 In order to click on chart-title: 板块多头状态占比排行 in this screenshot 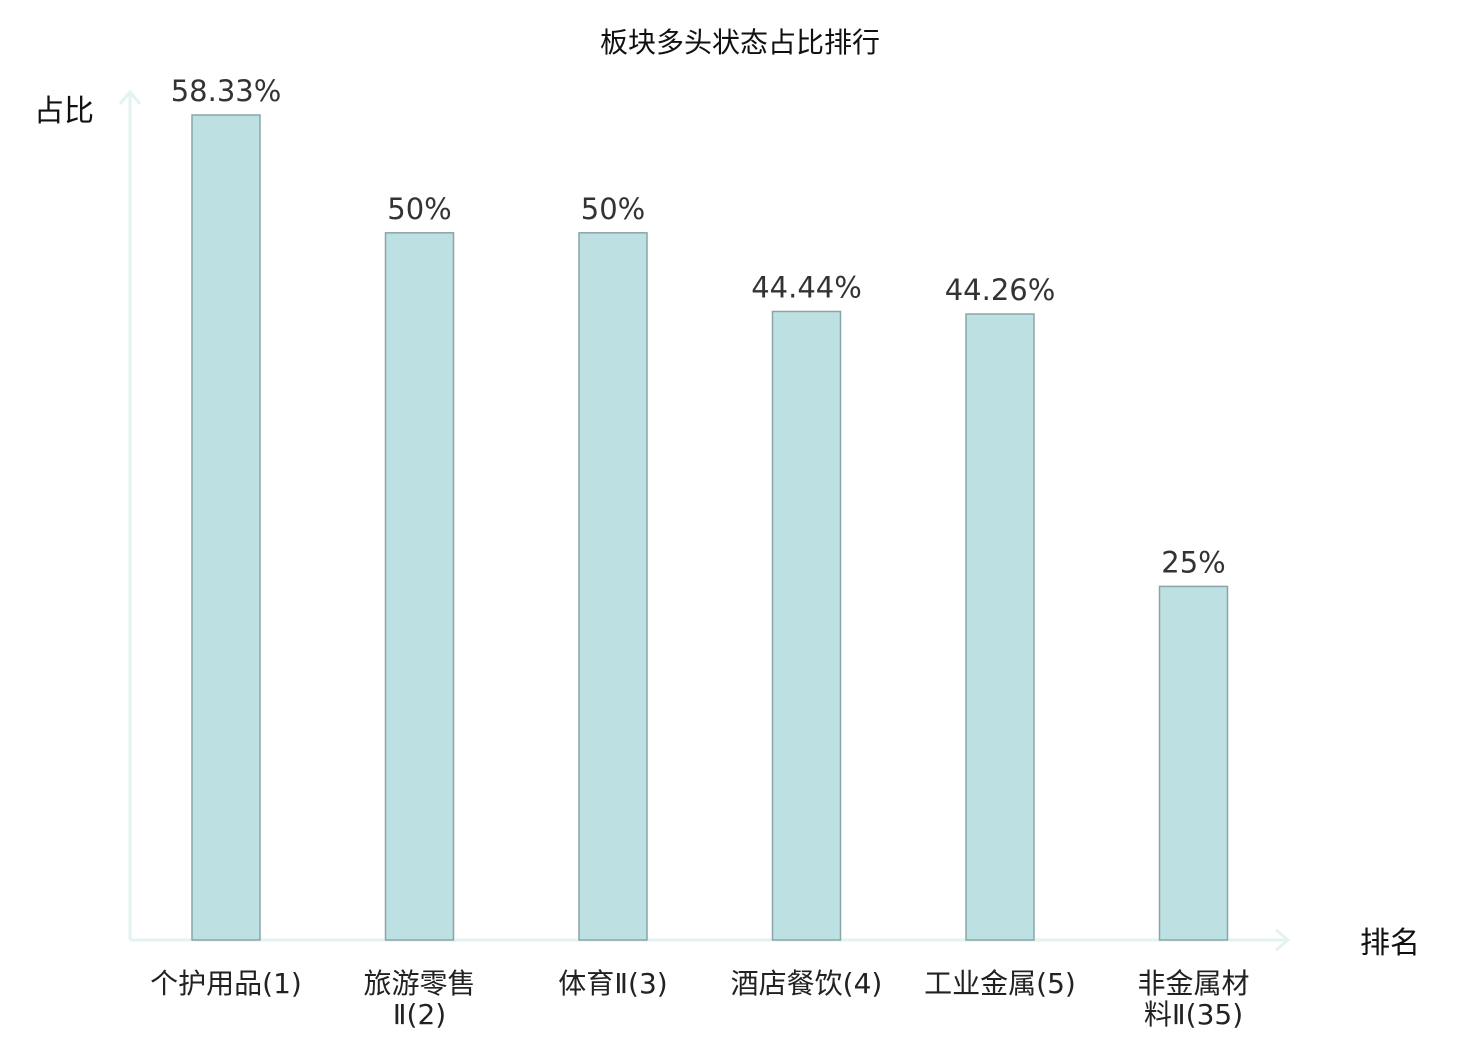, I will do `click(740, 42)`.